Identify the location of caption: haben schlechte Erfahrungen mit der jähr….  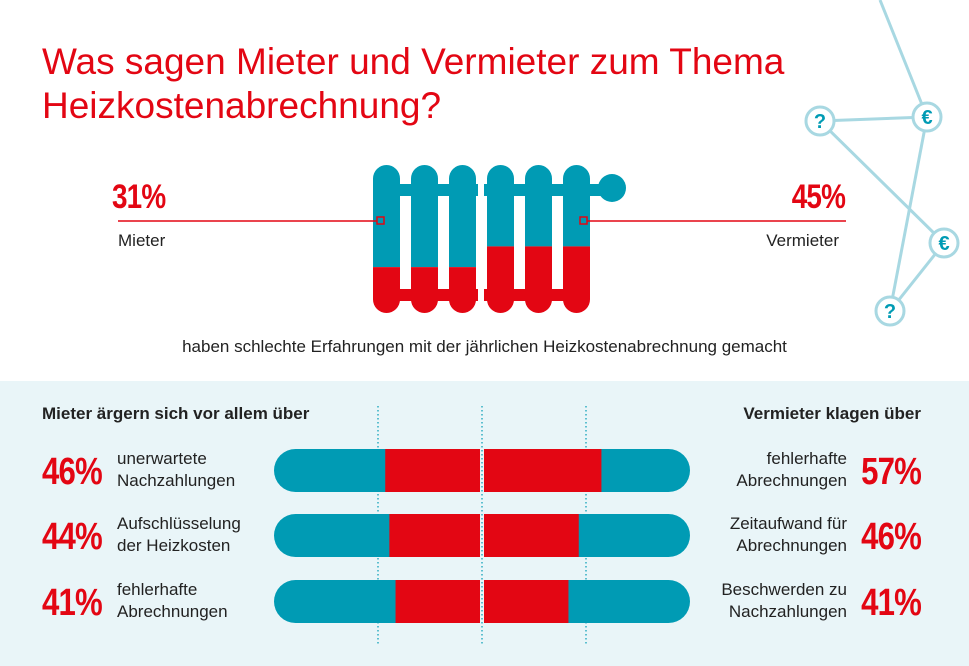
(484, 346).